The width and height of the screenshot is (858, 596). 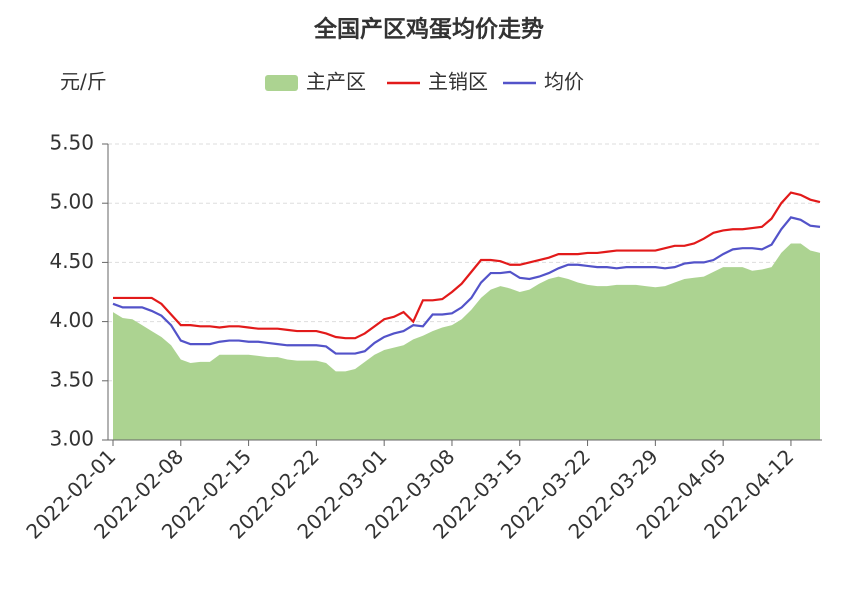 What do you see at coordinates (71, 320) in the screenshot?
I see `y-tick-label: 4.00` at bounding box center [71, 320].